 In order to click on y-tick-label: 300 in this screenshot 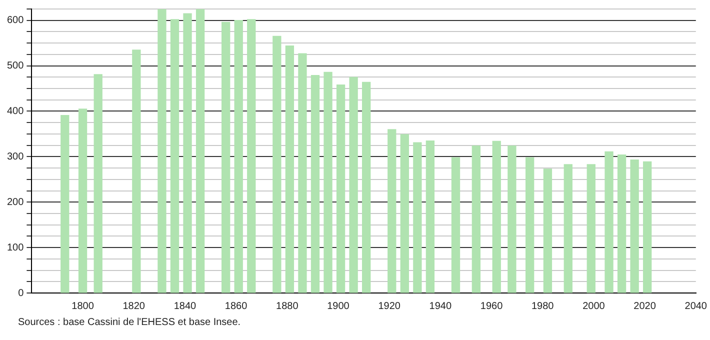, I will do `click(15, 156)`.